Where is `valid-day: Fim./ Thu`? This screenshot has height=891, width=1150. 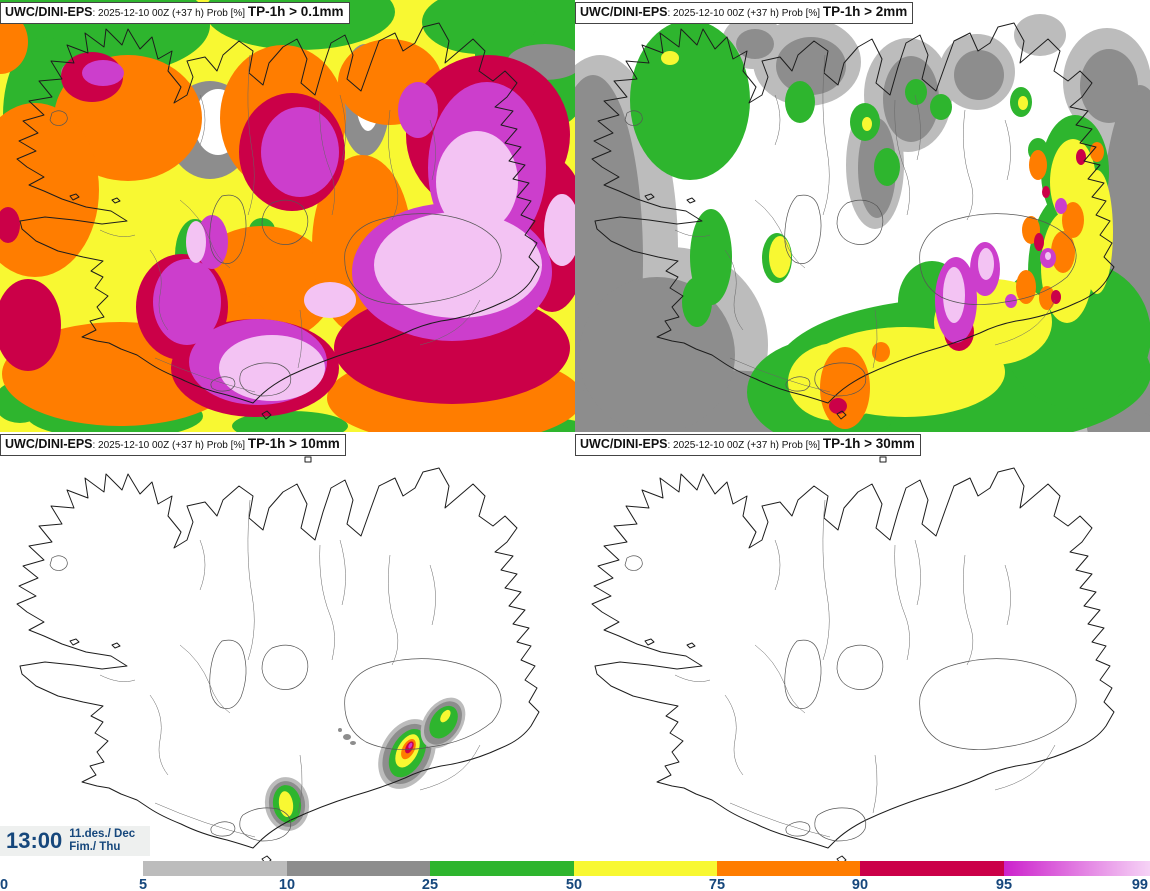
valid-day: Fim./ Thu is located at coordinates (95, 847).